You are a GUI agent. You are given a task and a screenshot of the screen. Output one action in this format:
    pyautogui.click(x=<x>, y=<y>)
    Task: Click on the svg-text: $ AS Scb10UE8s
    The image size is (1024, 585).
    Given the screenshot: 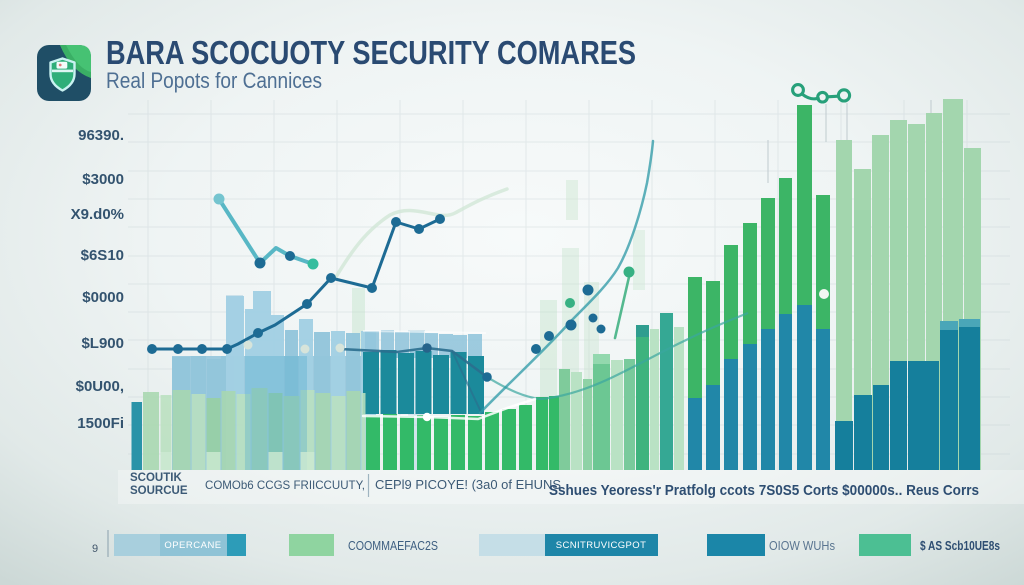 What is the action you would take?
    pyautogui.click(x=960, y=545)
    